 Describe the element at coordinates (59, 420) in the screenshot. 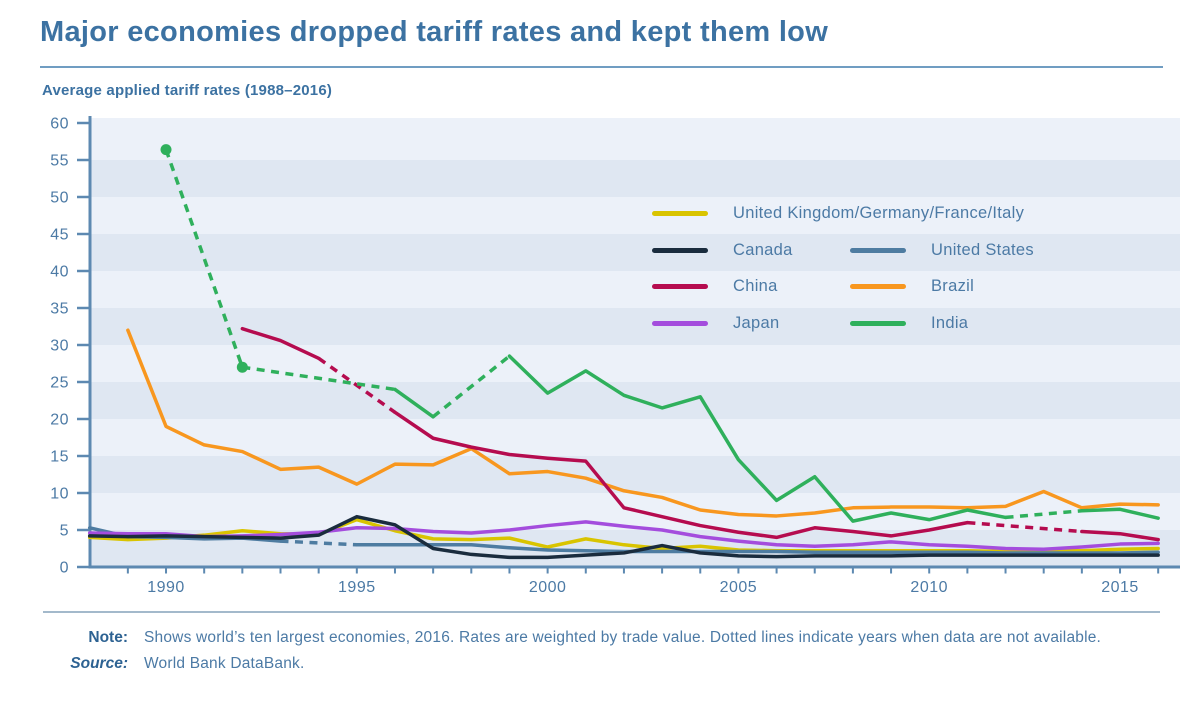

I see `svg-text: 20` at that location.